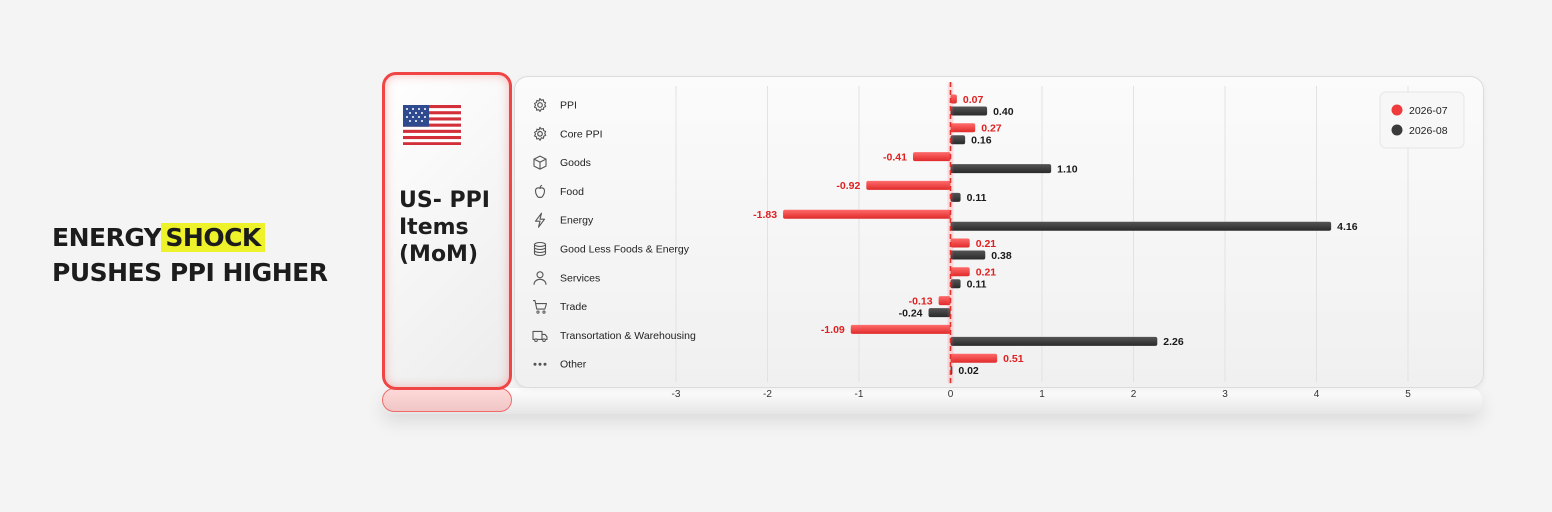  I want to click on value-label-series-1-ppi: 0.07, so click(973, 100).